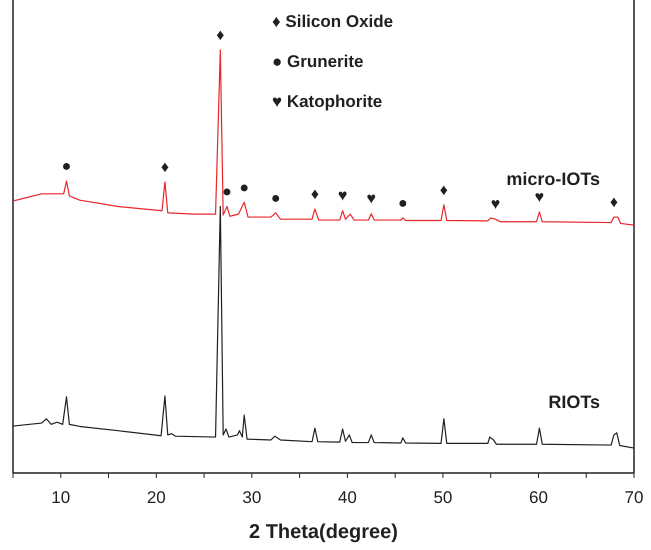  Describe the element at coordinates (347, 497) in the screenshot. I see `x-tick-label: 40` at that location.